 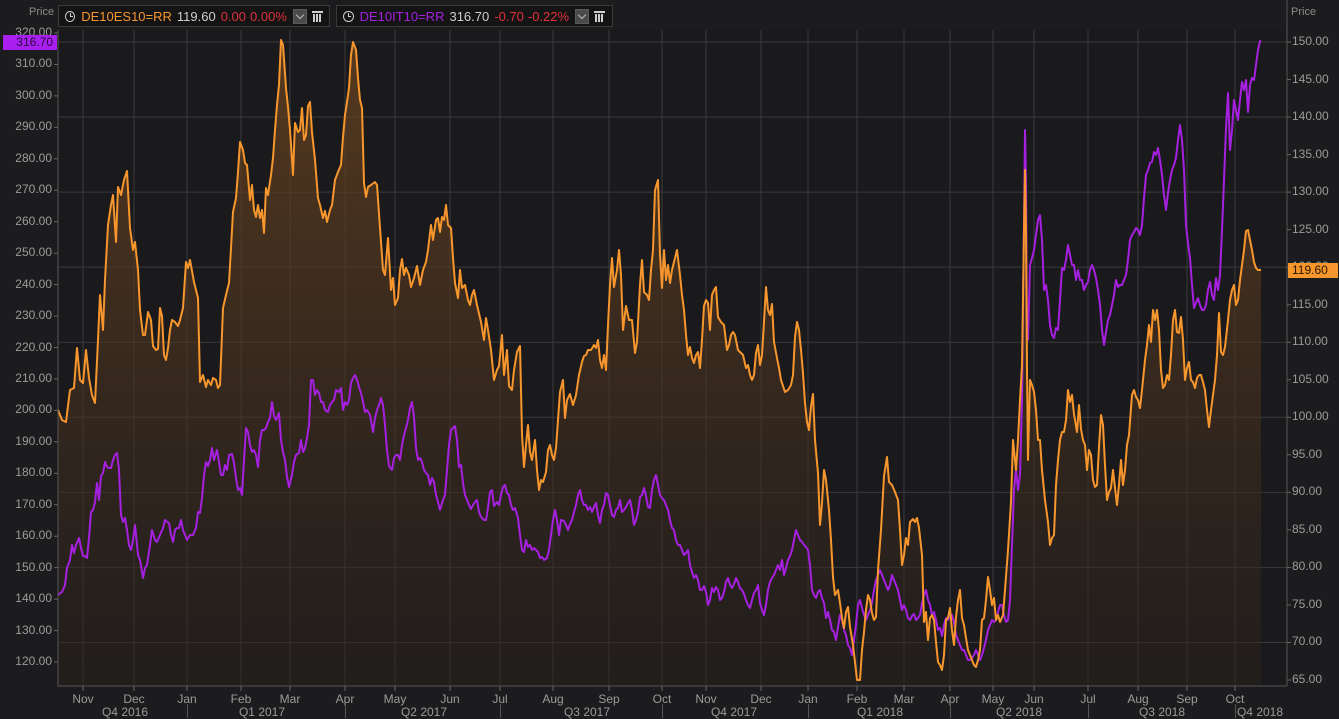 I want to click on left-axis-tick: 210.00, so click(x=33, y=377).